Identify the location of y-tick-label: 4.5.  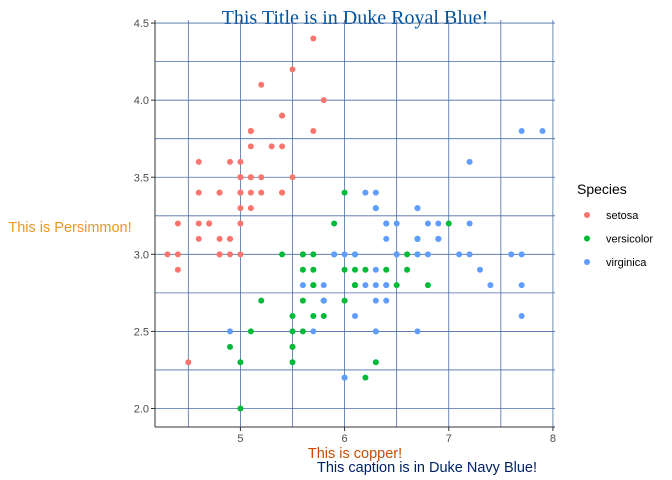
(141, 24).